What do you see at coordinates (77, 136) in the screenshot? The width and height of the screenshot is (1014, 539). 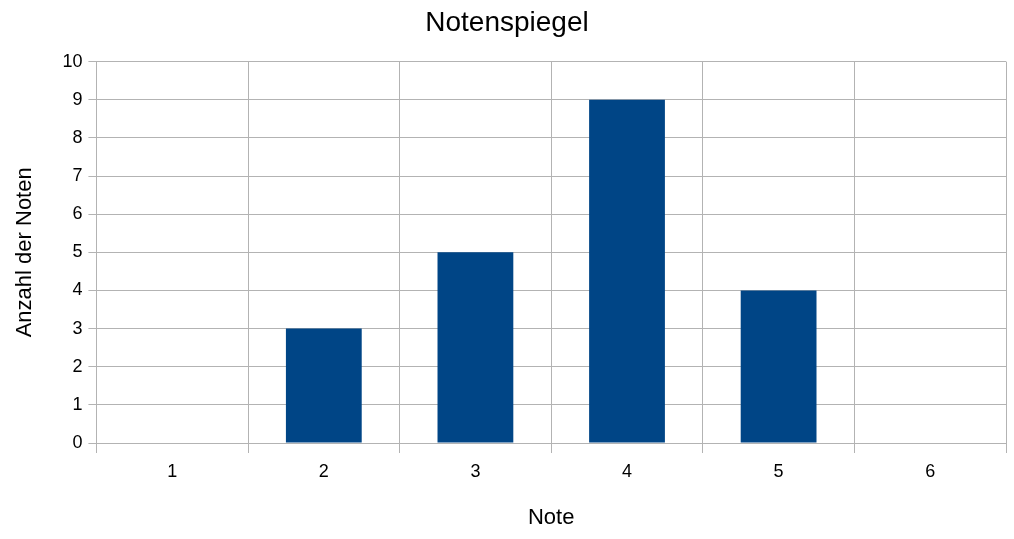 I see `y-tick-label: 8` at bounding box center [77, 136].